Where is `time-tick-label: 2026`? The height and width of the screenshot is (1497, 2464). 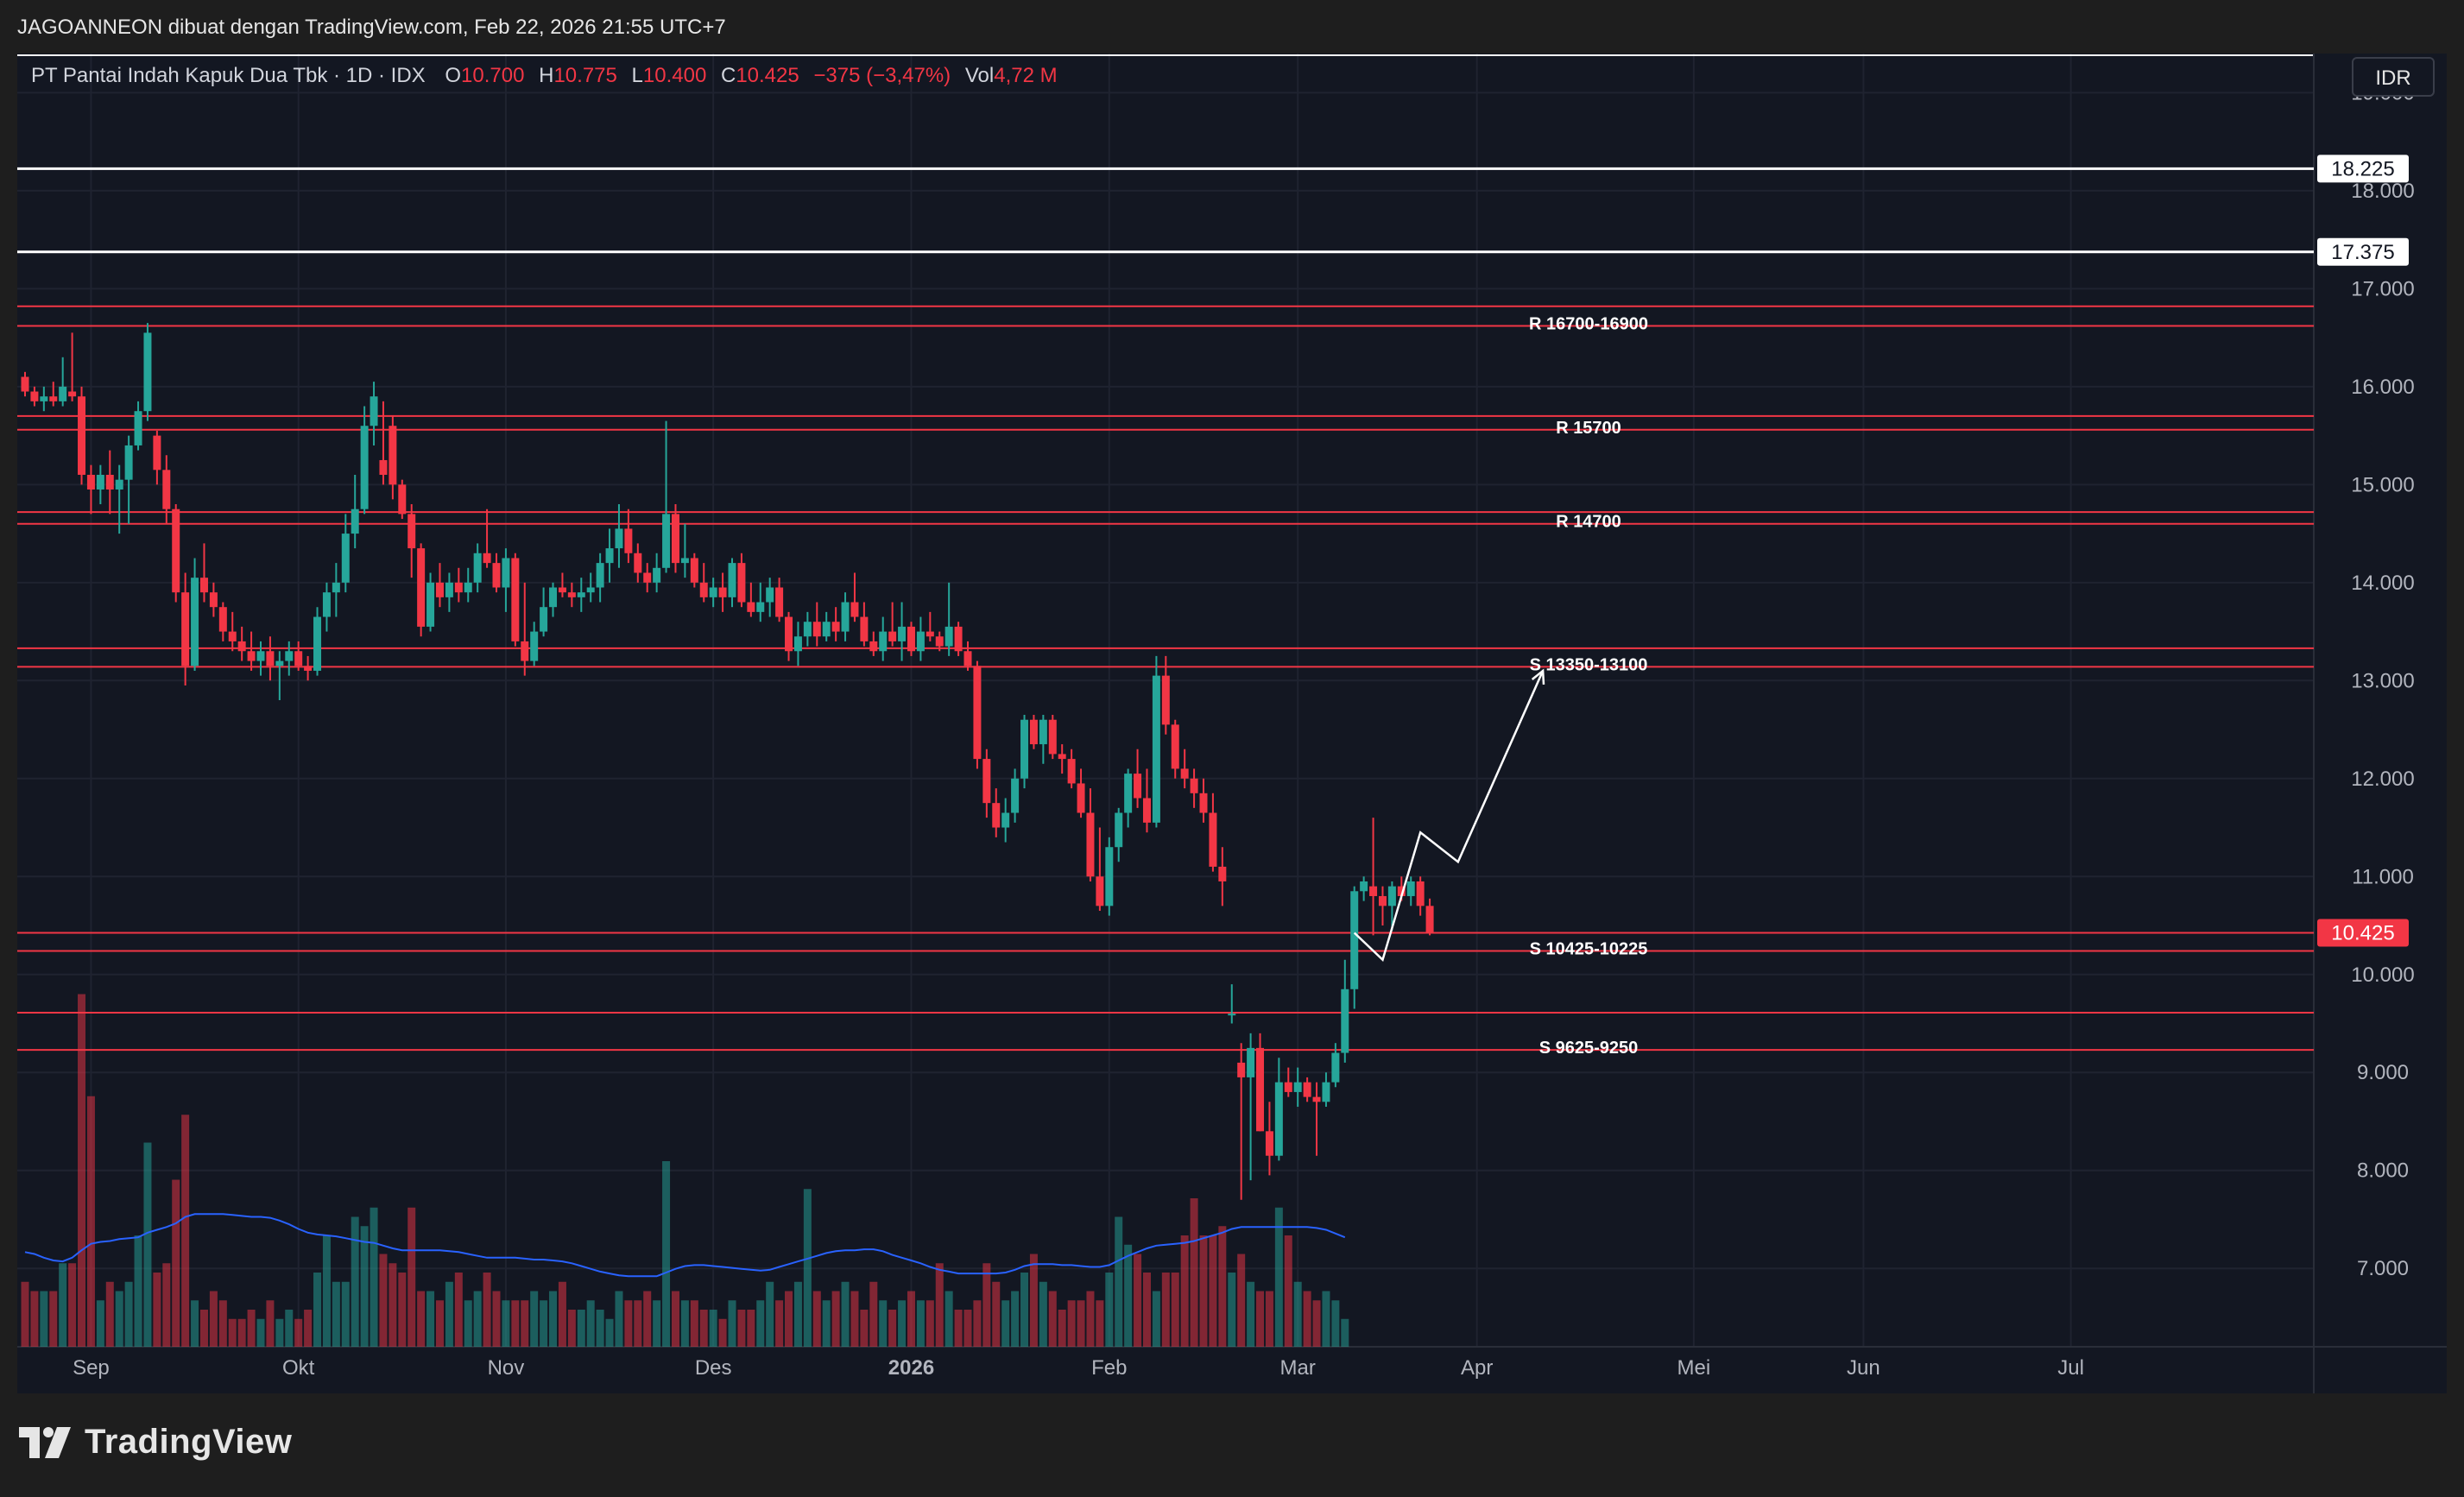 time-tick-label: 2026 is located at coordinates (911, 1368).